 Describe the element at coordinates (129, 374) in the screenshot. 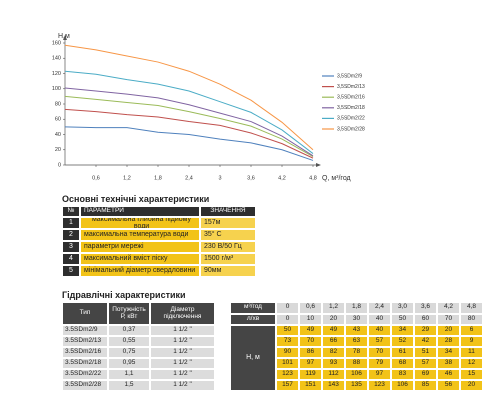

I see `hydraulic-cell: 1,1` at that location.